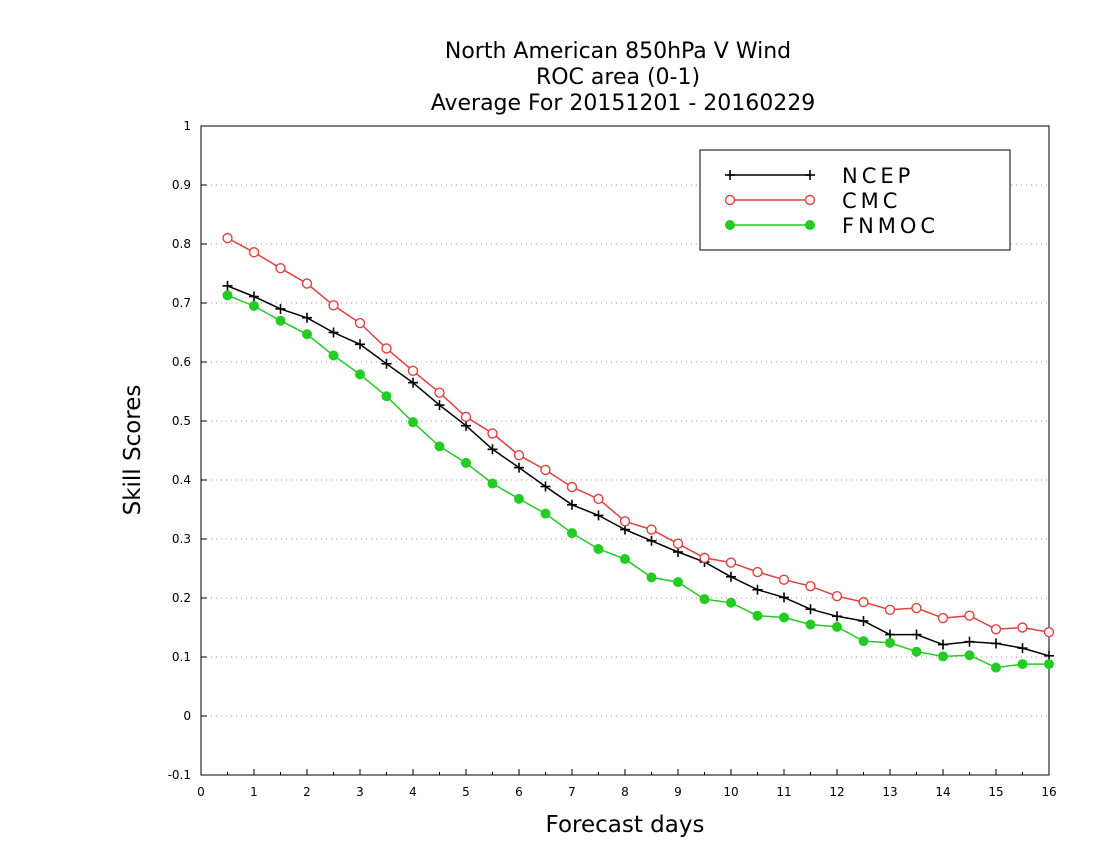  Describe the element at coordinates (878, 176) in the screenshot. I see `legend-label-ncep: NCEP` at that location.